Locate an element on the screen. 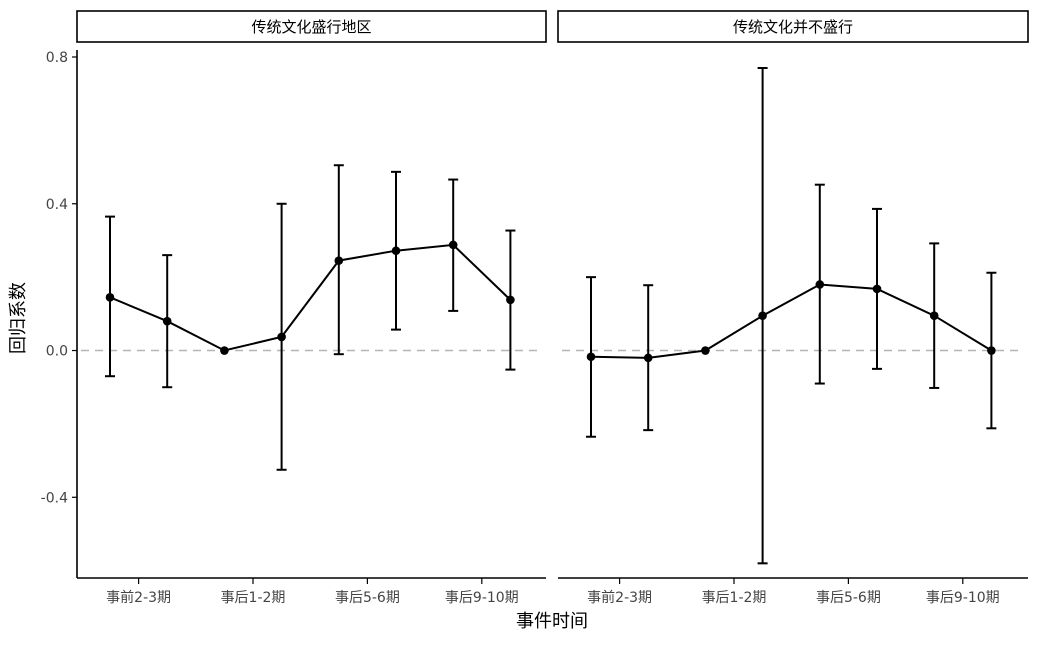 This screenshot has width=1039, height=646. panel-strip-title: 传统文化盛行地区 is located at coordinates (311, 27).